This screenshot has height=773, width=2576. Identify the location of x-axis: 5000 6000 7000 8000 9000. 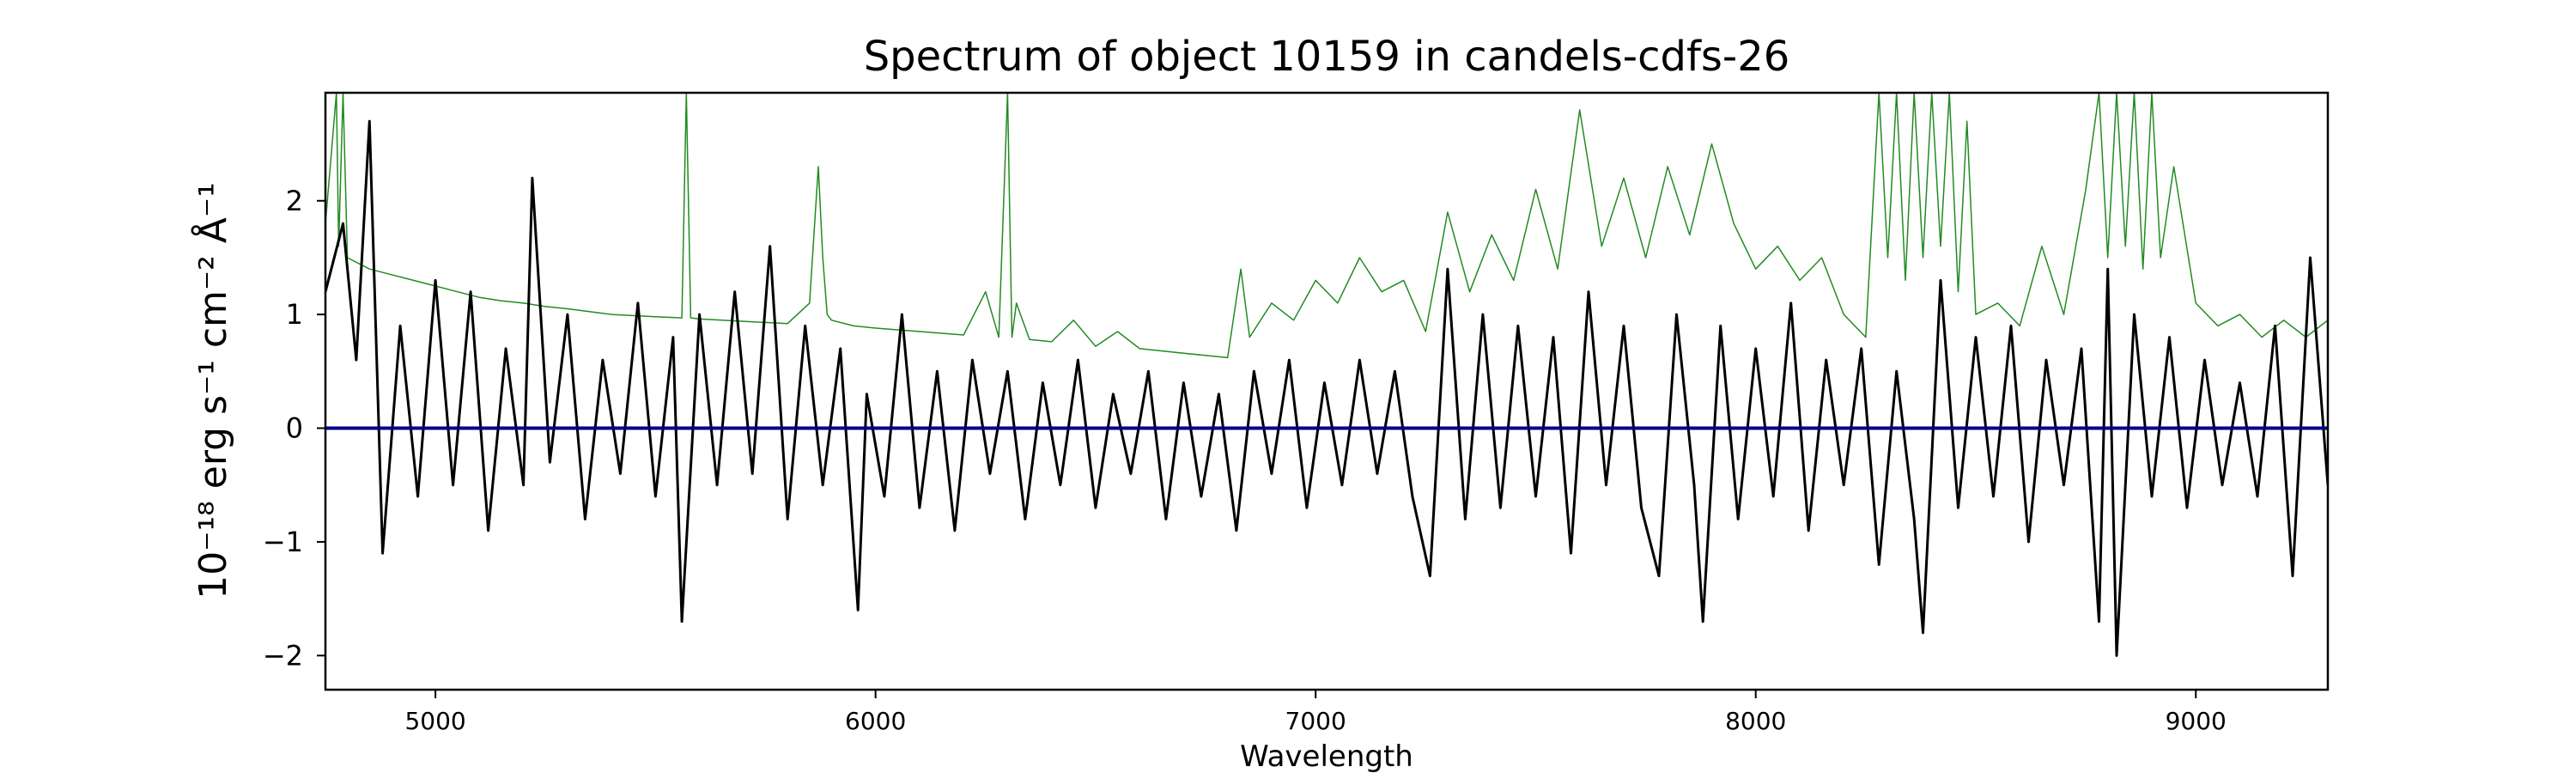
(1316, 712).